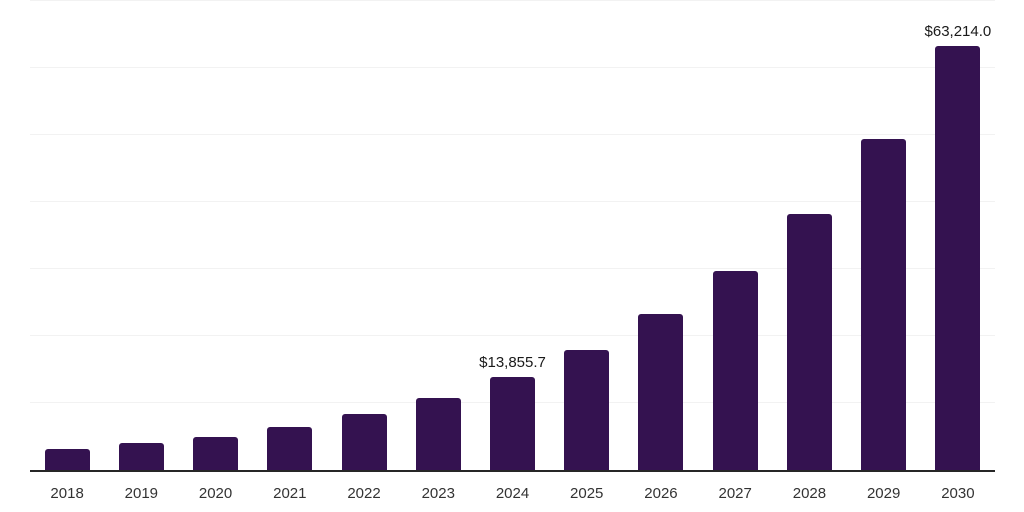 The width and height of the screenshot is (1024, 512). Describe the element at coordinates (958, 258) in the screenshot. I see `bar-2030` at that location.